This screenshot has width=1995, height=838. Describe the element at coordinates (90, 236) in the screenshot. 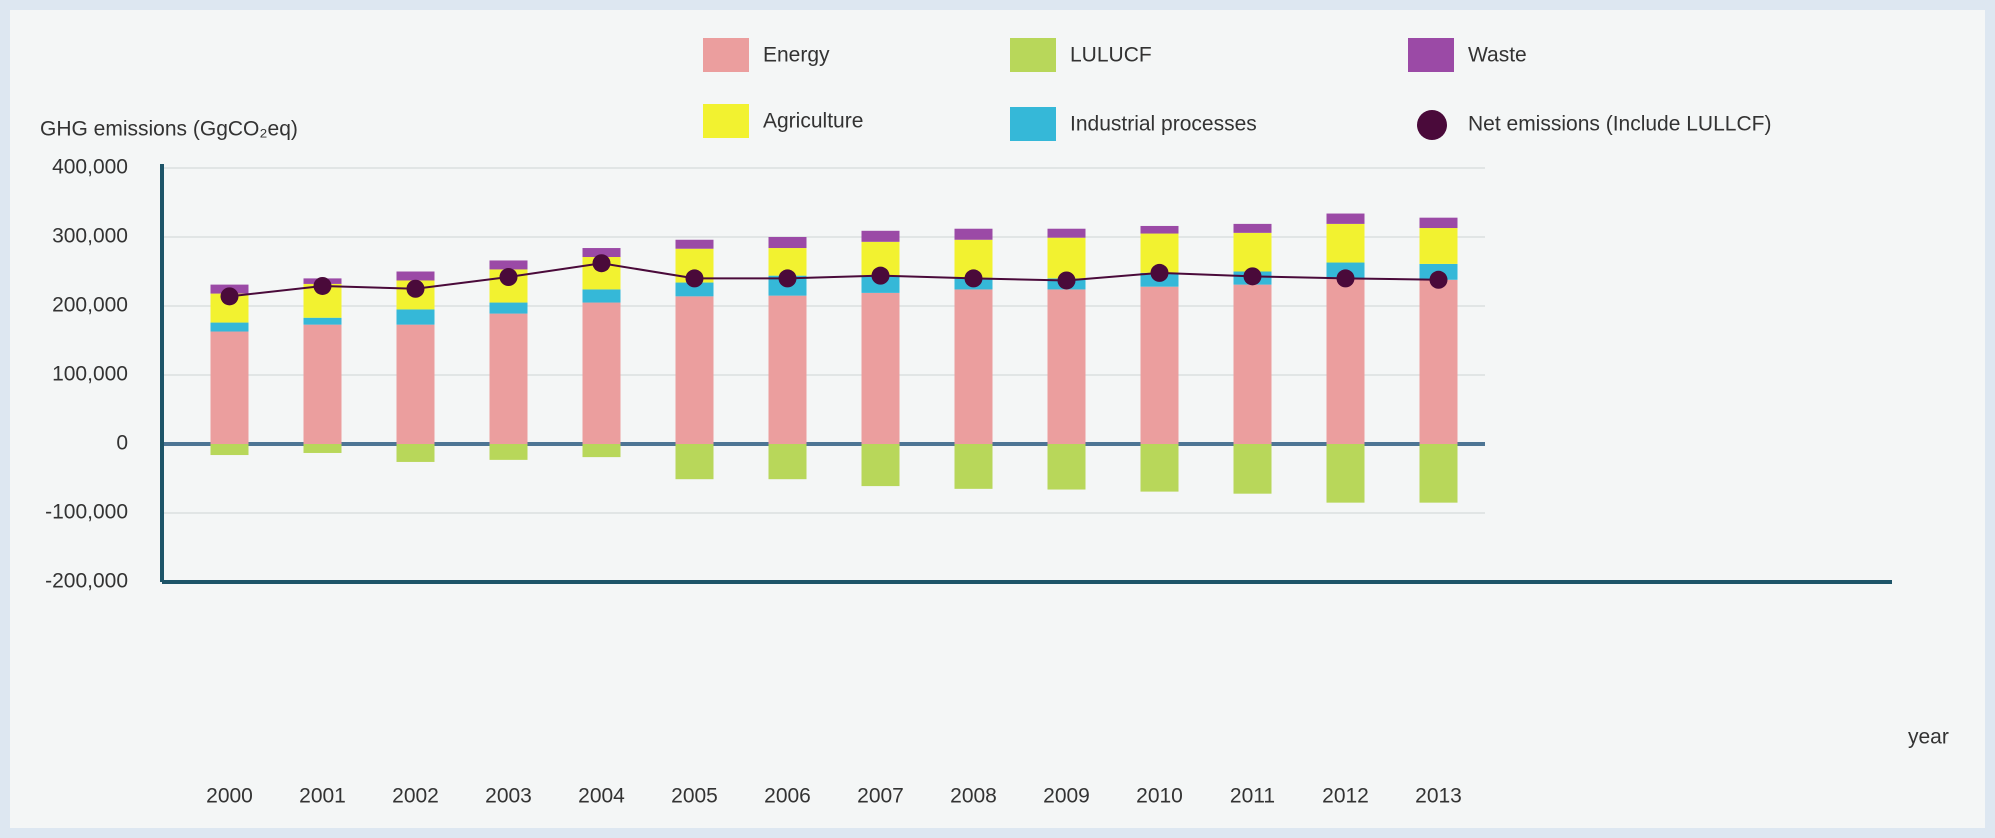

I see `y-tick-label: 300,000` at that location.